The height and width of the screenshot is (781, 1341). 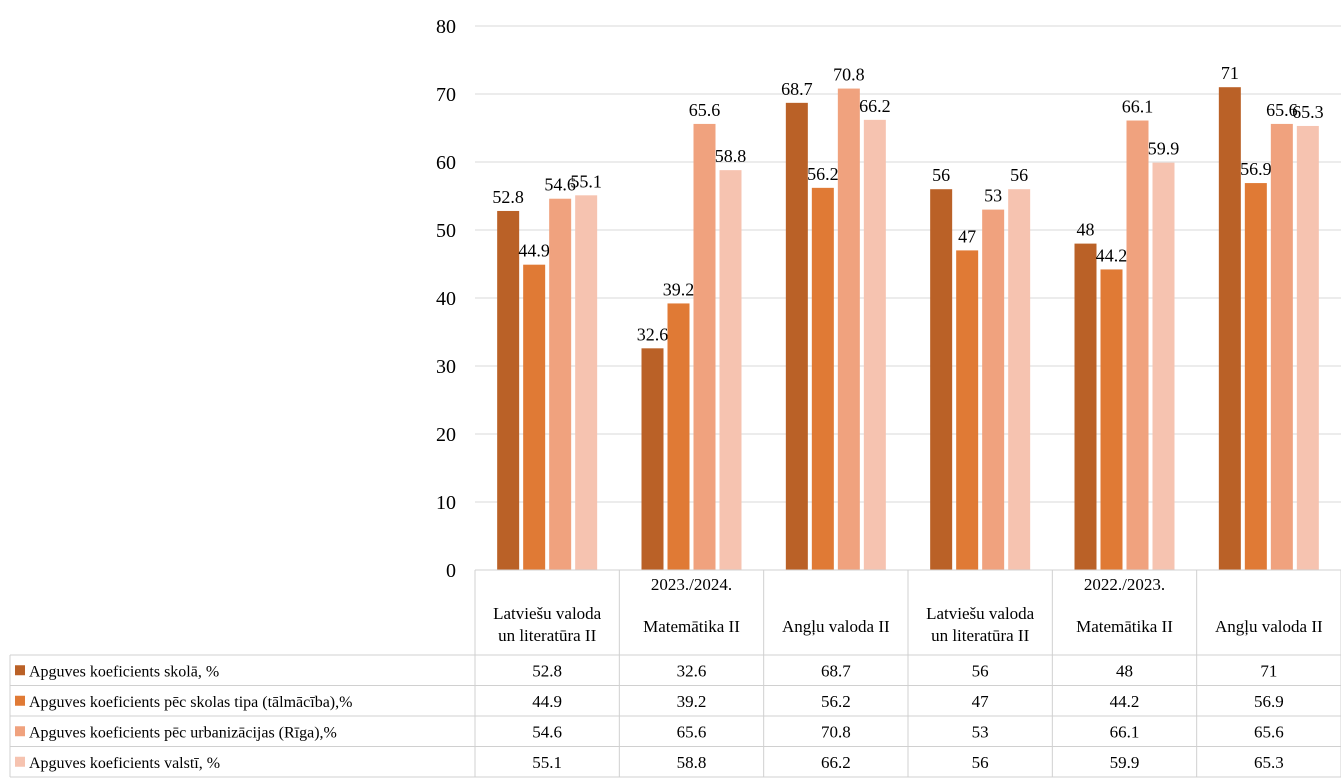 What do you see at coordinates (993, 196) in the screenshot?
I see `data-label: 53` at bounding box center [993, 196].